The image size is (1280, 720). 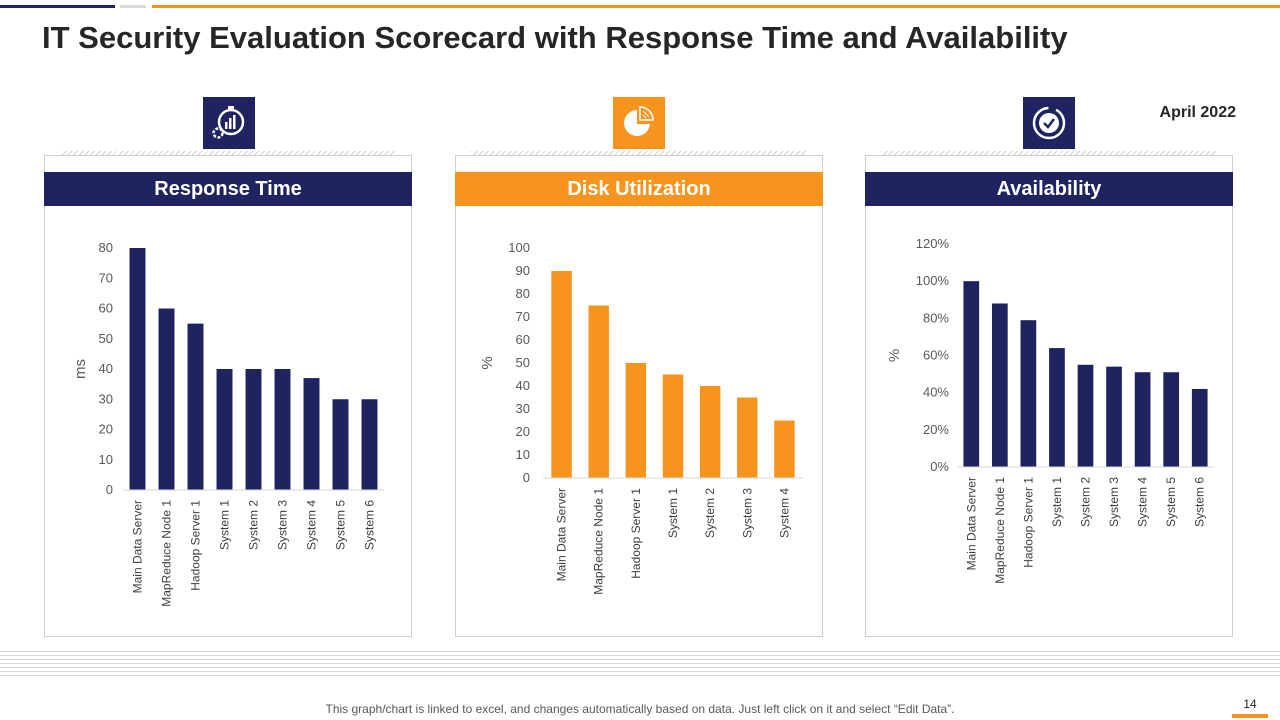 I want to click on top-accent-orange, so click(x=716, y=6).